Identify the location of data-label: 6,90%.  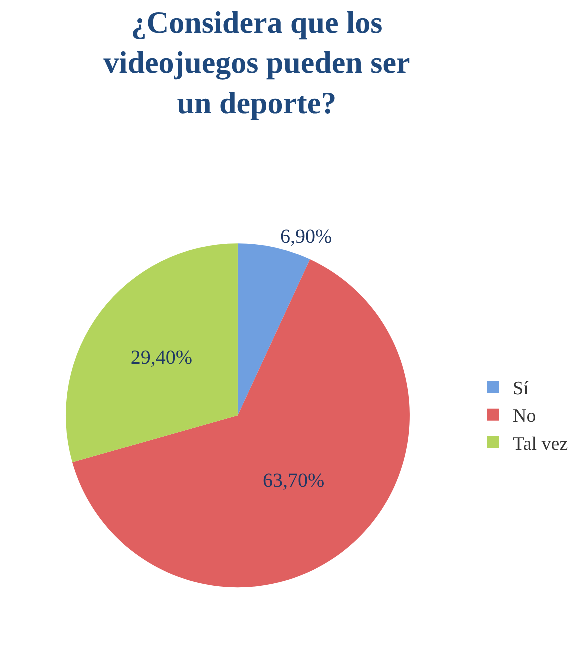
(306, 237).